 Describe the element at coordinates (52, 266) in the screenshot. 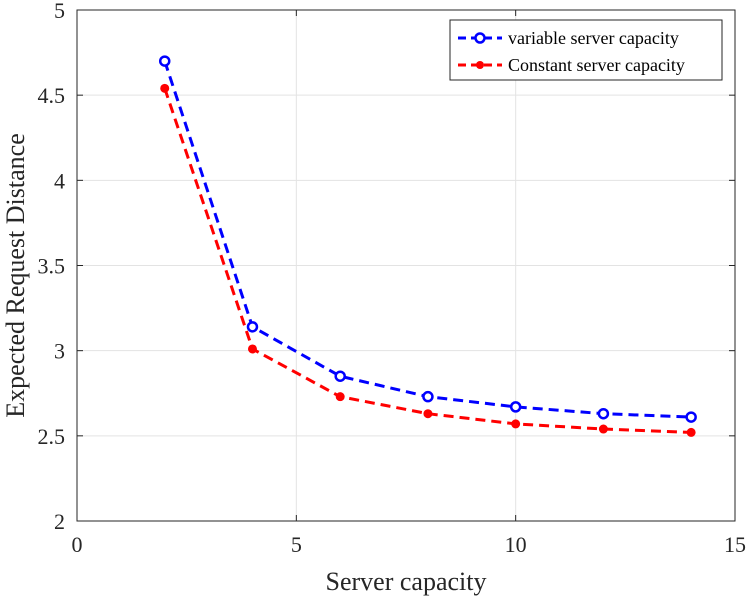

I see `y-tick-label: 3.5` at that location.